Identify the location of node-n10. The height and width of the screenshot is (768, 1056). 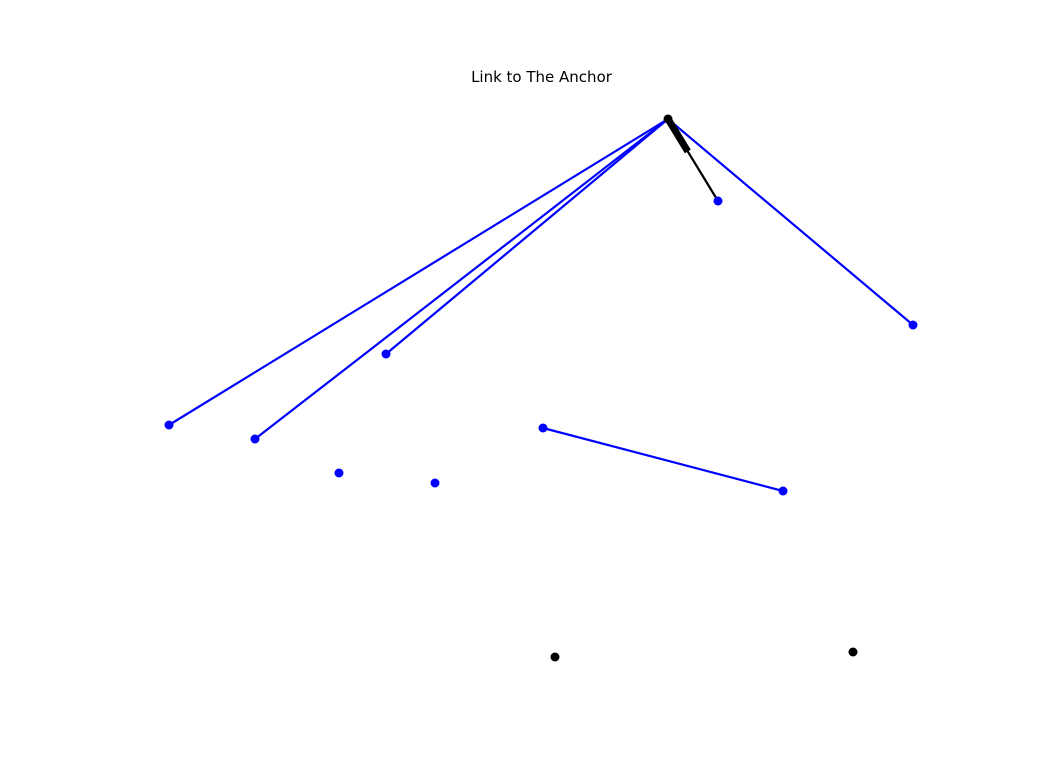
(555, 657).